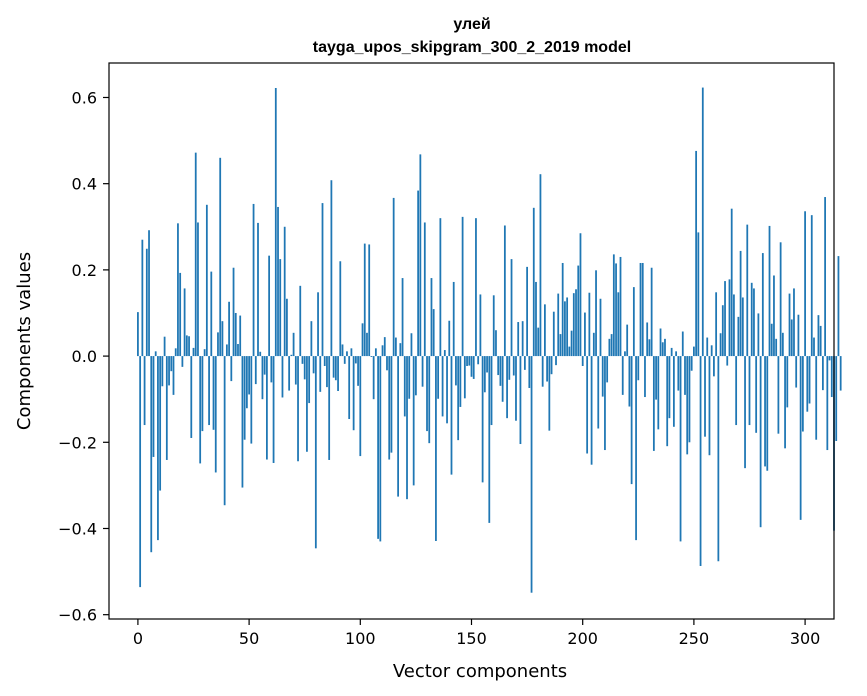 This screenshot has height=696, width=867. What do you see at coordinates (471, 638) in the screenshot?
I see `x-tick-label: 150` at bounding box center [471, 638].